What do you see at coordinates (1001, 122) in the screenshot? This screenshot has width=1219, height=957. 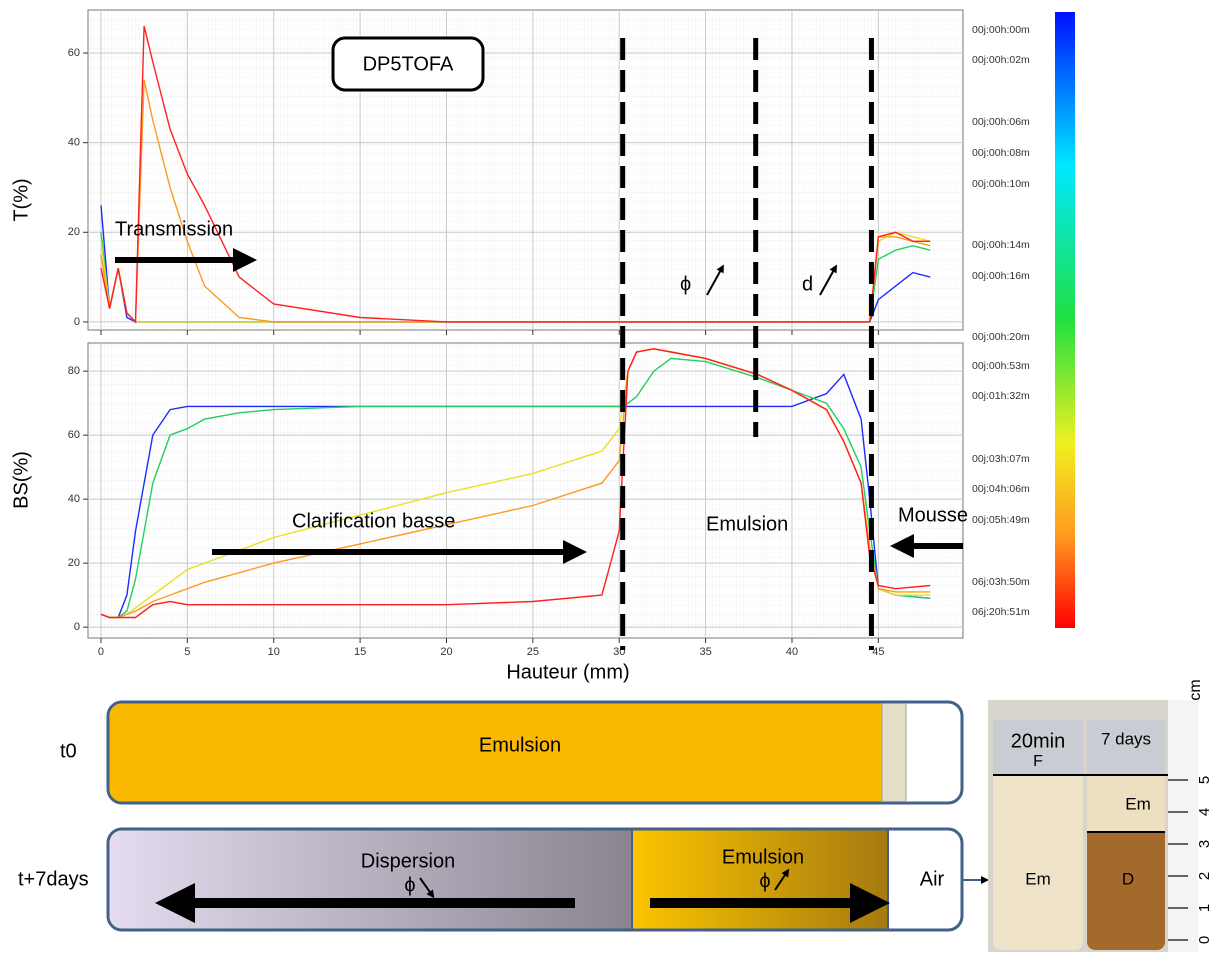 I see `colorbar-label: 00j:00h:06m` at bounding box center [1001, 122].